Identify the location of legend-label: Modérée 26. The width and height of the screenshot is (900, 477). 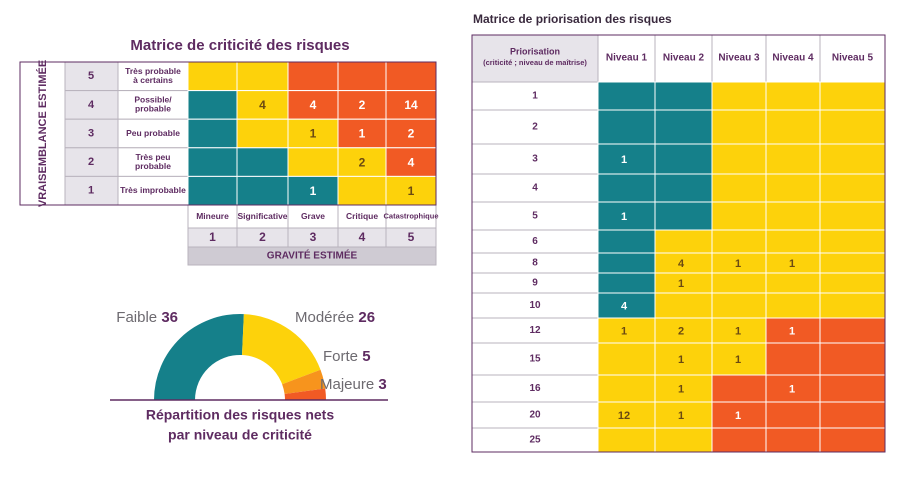
(335, 317).